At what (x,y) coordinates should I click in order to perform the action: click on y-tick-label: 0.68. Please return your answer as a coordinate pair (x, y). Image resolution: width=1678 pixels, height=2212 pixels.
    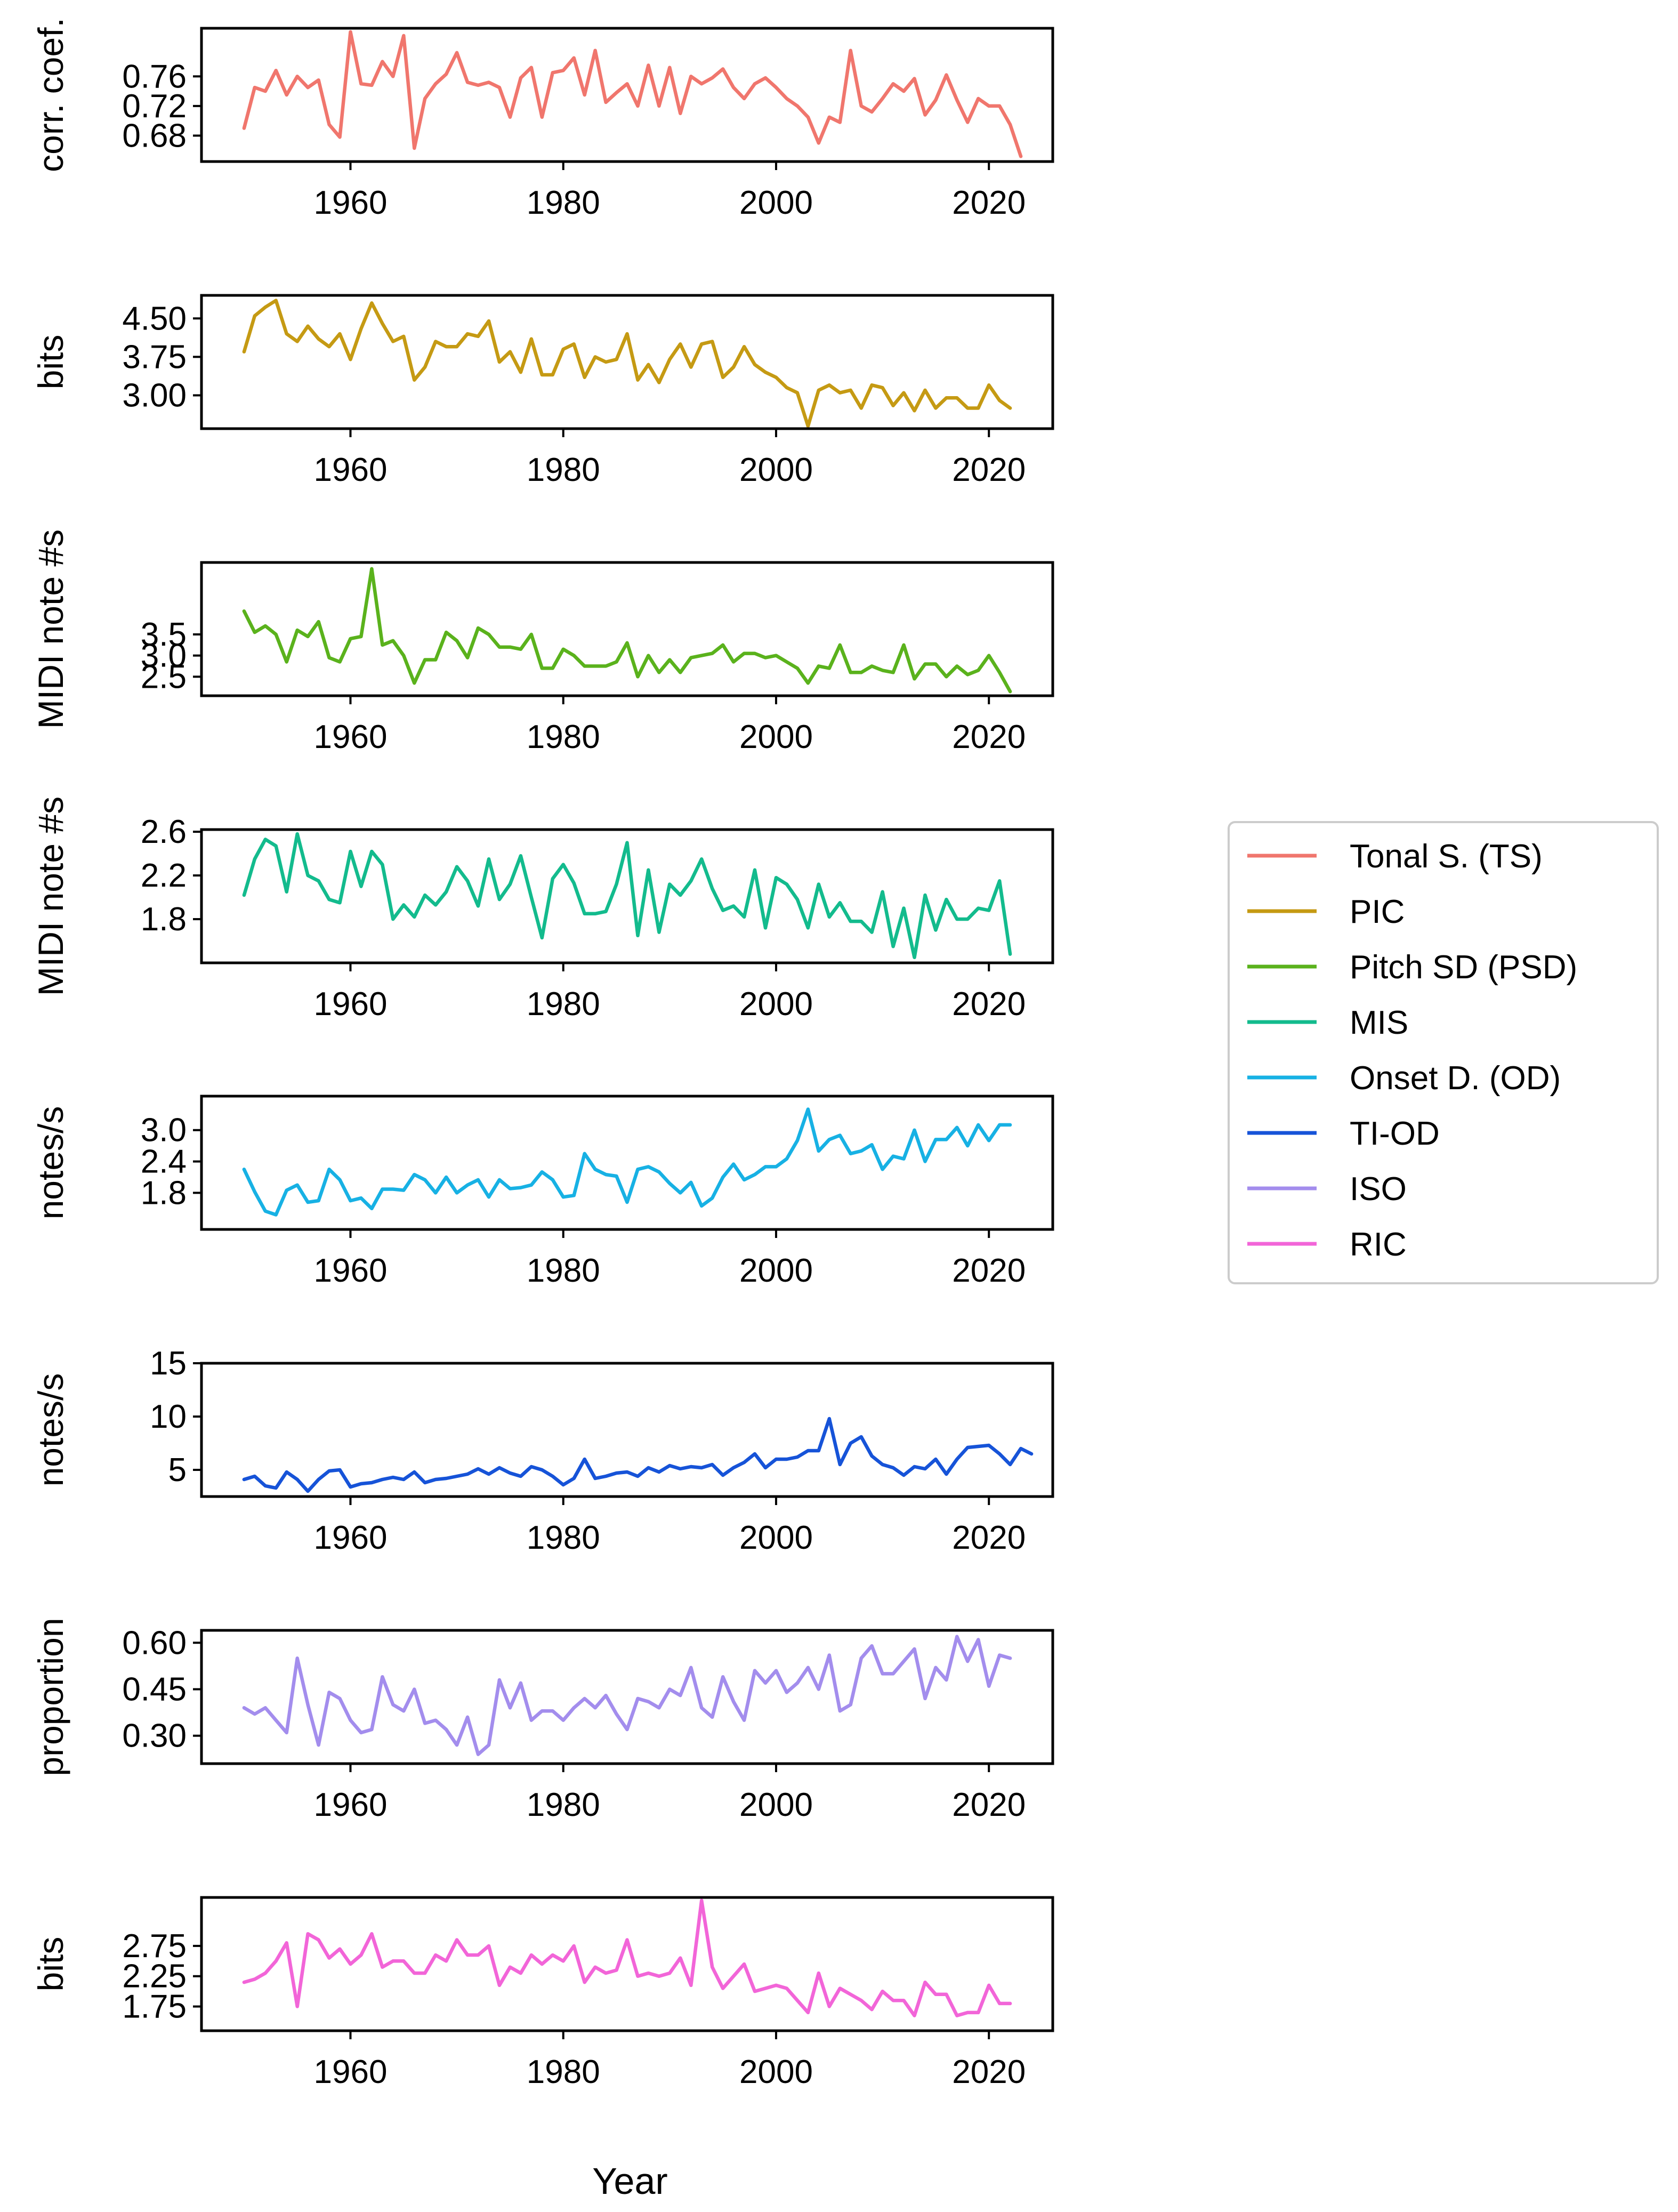
    Looking at the image, I should click on (154, 136).